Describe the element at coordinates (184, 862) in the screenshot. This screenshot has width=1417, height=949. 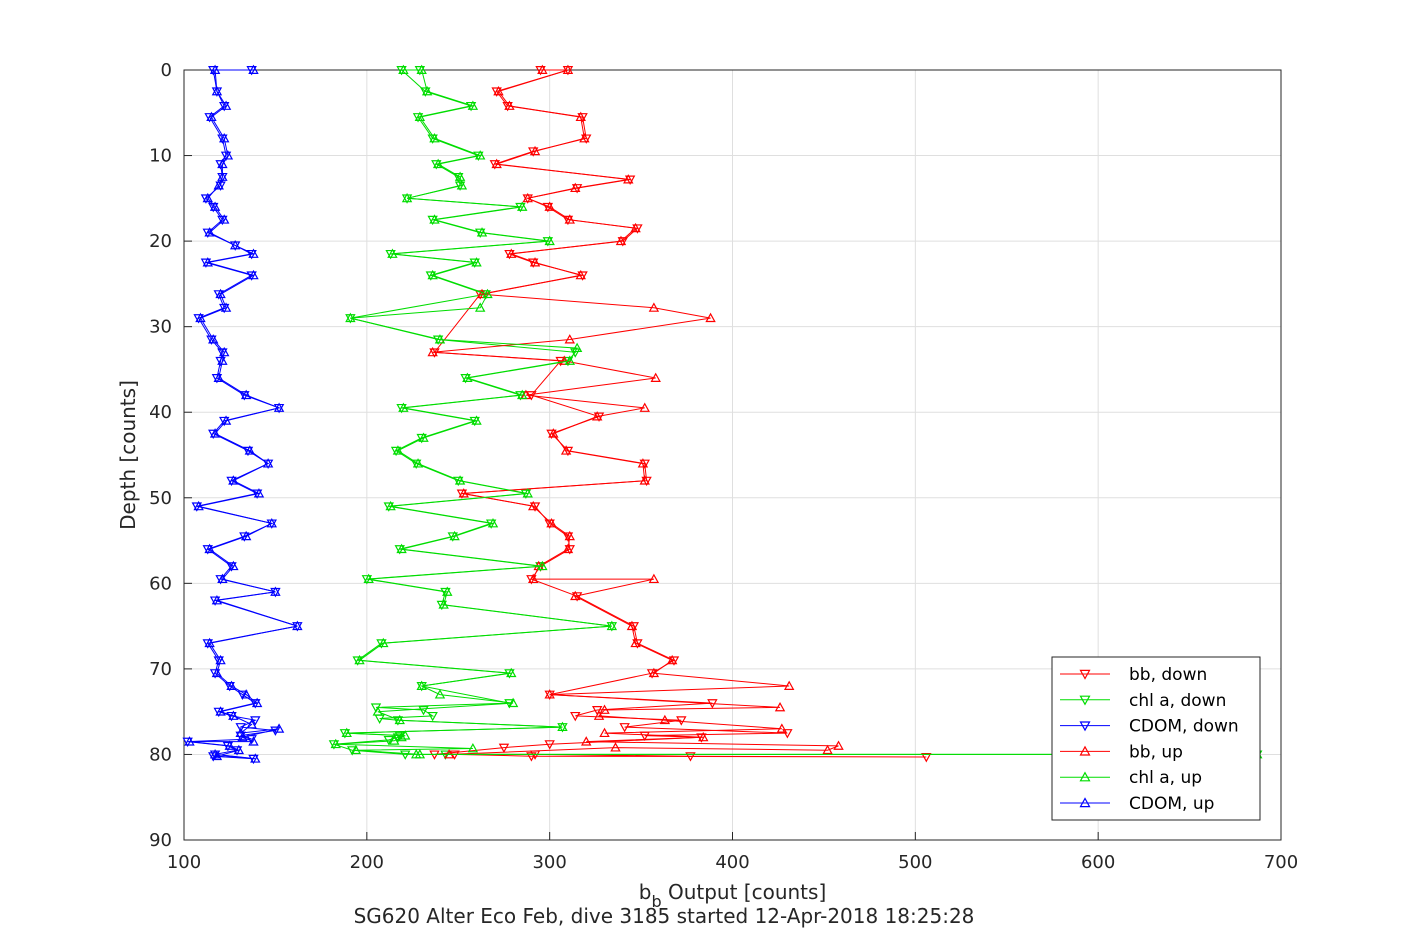
I see `x-tick-label: 100` at that location.